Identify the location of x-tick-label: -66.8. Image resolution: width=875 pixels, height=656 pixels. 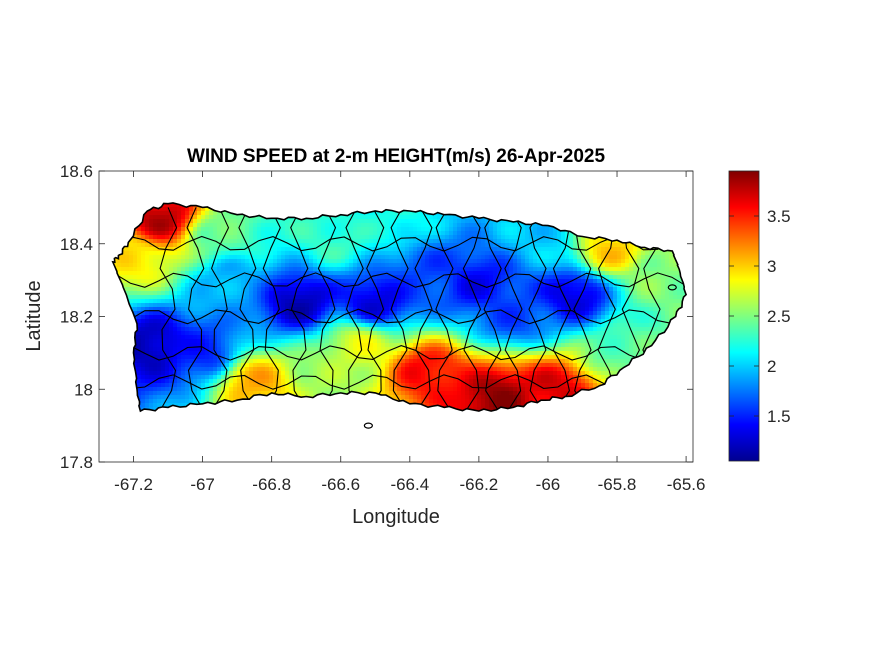
(271, 484).